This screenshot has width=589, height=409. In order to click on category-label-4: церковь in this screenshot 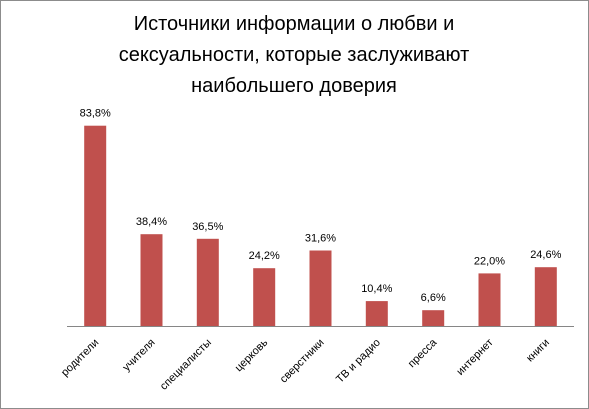, I will do `click(252, 355)`.